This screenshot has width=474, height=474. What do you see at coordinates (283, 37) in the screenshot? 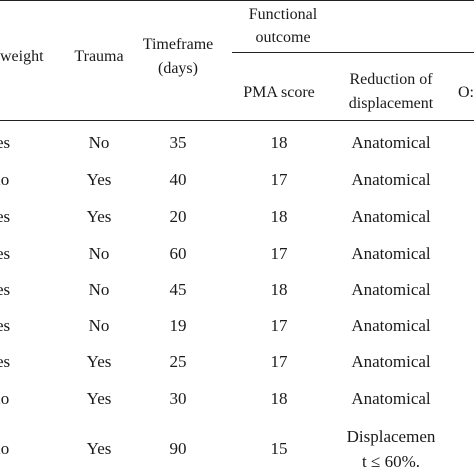
I see `header-functional-line2: outcome` at bounding box center [283, 37].